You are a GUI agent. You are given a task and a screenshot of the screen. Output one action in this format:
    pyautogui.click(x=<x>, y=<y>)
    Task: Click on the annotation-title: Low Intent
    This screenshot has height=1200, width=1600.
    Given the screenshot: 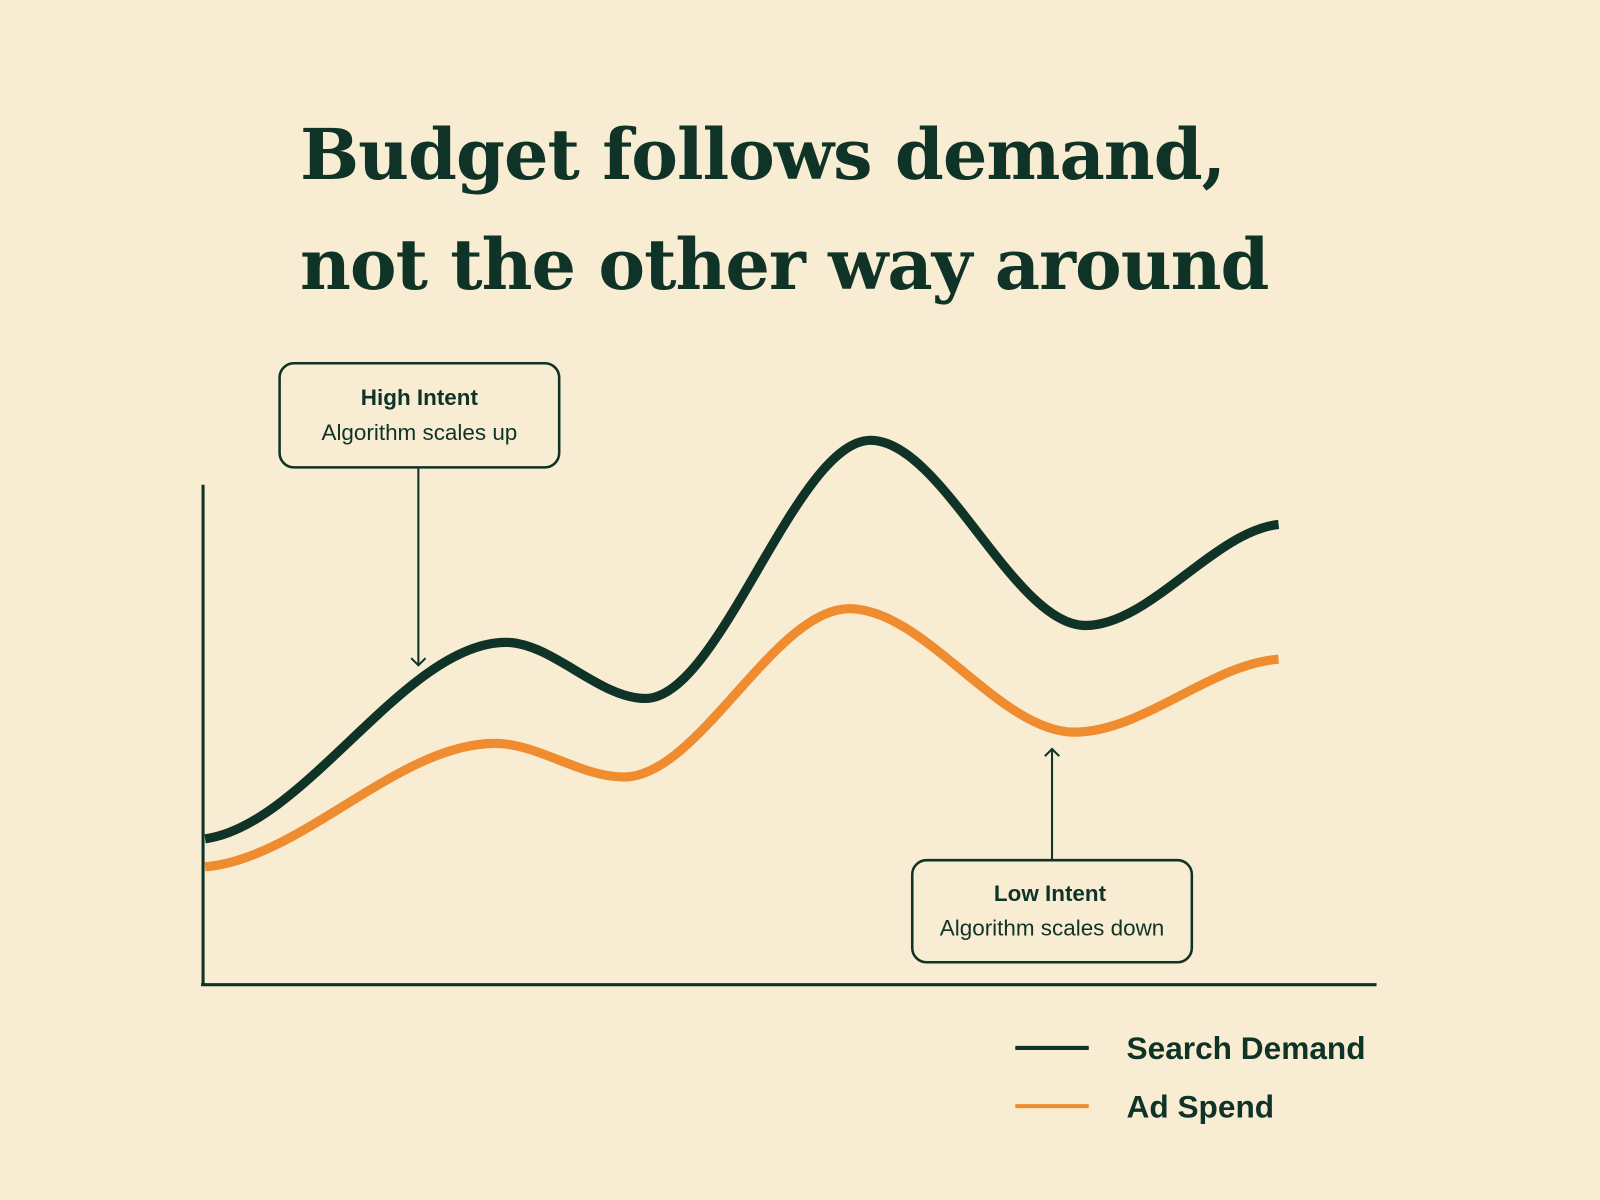 What is the action you would take?
    pyautogui.click(x=1050, y=893)
    